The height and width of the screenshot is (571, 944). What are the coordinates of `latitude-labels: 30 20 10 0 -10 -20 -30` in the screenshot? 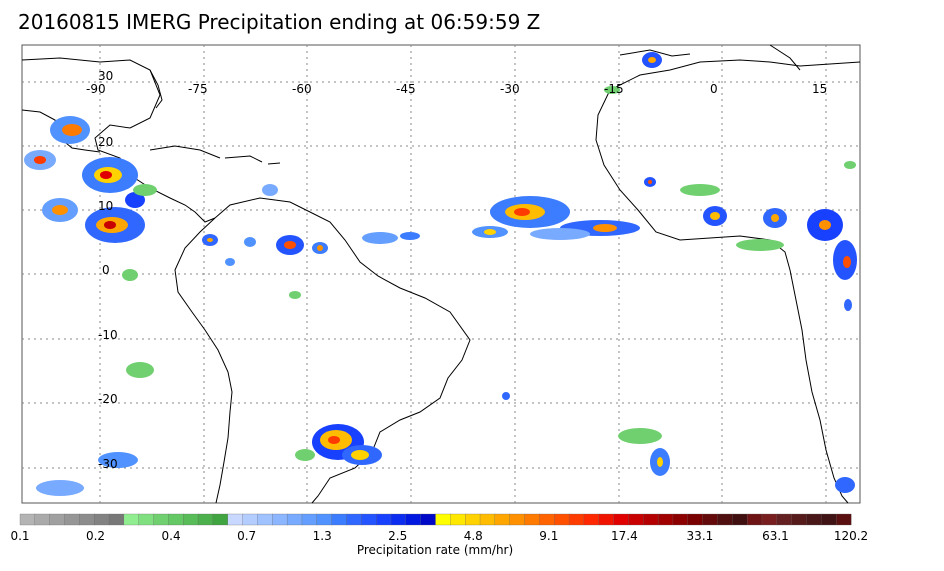 It's located at (108, 270).